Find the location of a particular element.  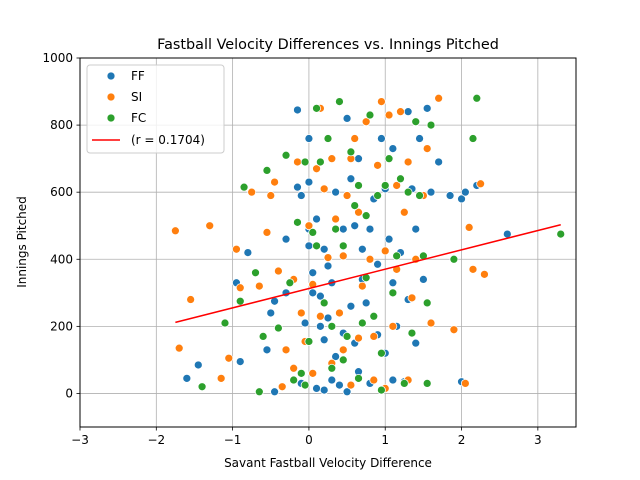

legend-box is located at coordinates (155, 109).